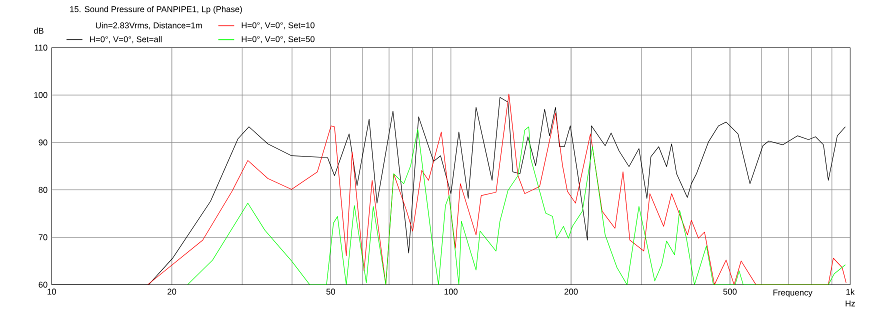 This screenshot has height=323, width=872. Describe the element at coordinates (156, 10) in the screenshot. I see `chart-title: 15. Sound Pressure of PANPIPE1, Lp (Phase)` at that location.